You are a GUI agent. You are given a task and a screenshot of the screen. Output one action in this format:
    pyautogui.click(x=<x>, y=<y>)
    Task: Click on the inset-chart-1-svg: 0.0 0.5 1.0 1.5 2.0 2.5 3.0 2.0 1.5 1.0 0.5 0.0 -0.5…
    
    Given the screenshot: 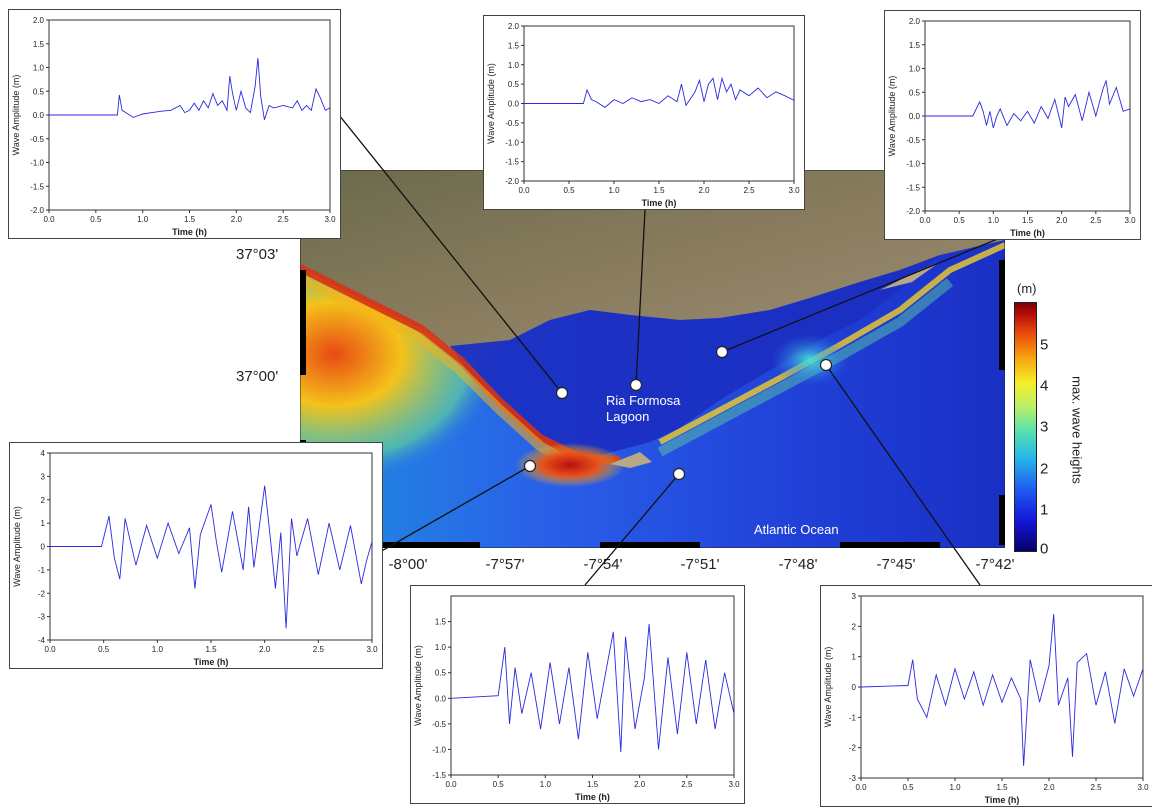 What is the action you would take?
    pyautogui.click(x=173, y=126)
    